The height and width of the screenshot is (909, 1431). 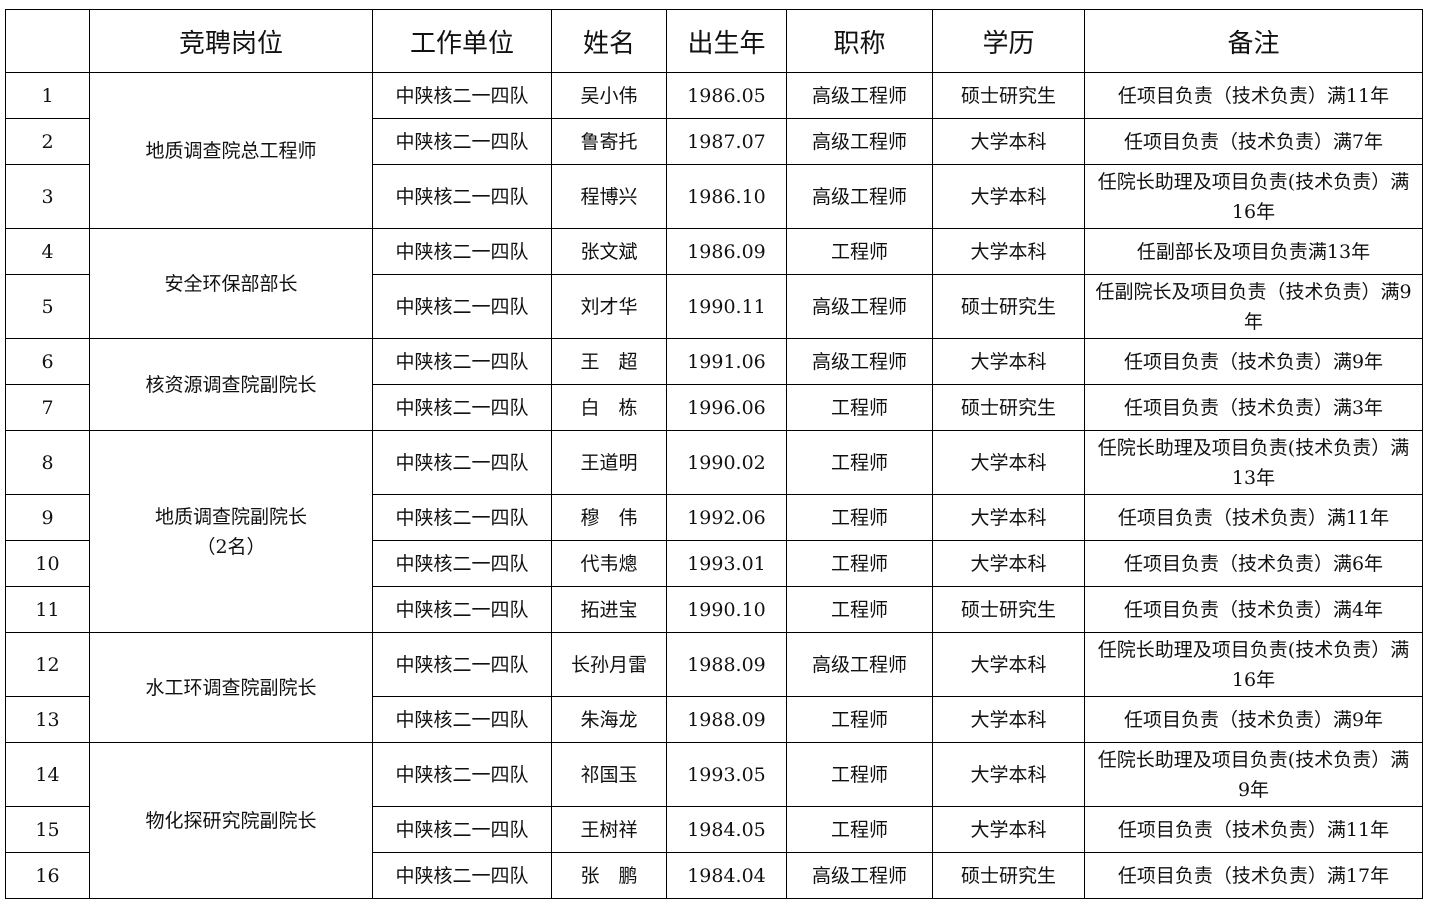 I want to click on table-row: 13 中陕核二一四队 朱海龙 1988.09 工程师 大学本科 任项目负责（技术负责）满9年, so click(x=714, y=719).